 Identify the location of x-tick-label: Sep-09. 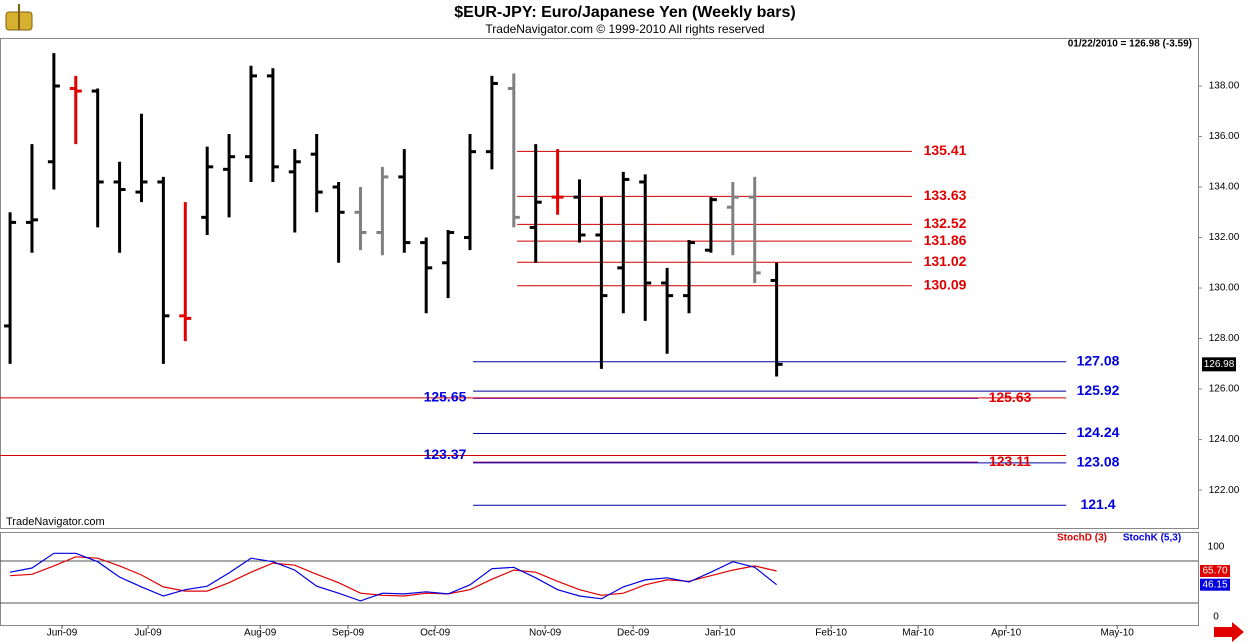
(348, 633).